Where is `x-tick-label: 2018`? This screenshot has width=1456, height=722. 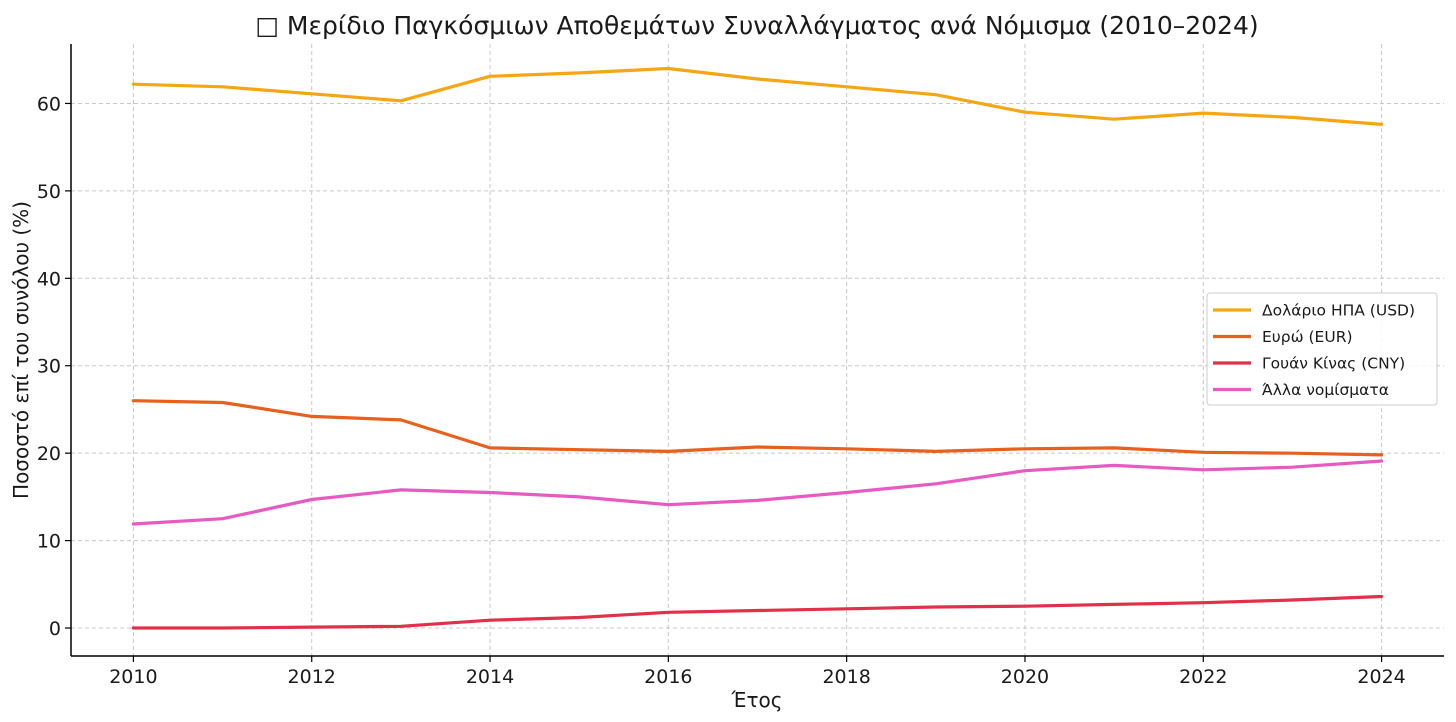 x-tick-label: 2018 is located at coordinates (846, 677).